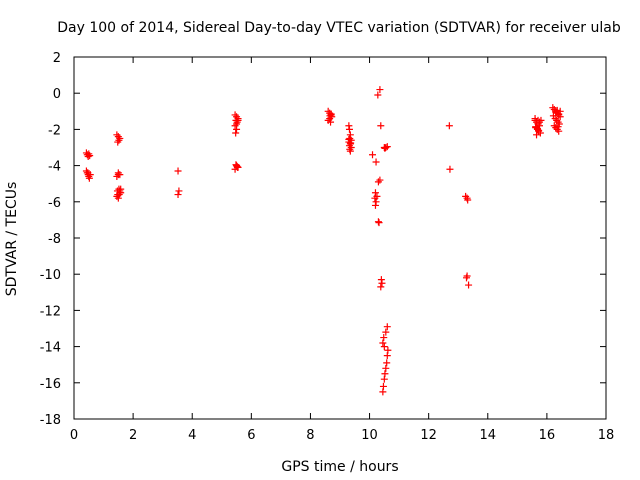  What do you see at coordinates (54, 130) in the screenshot?
I see `y-tick-label: -2` at bounding box center [54, 130].